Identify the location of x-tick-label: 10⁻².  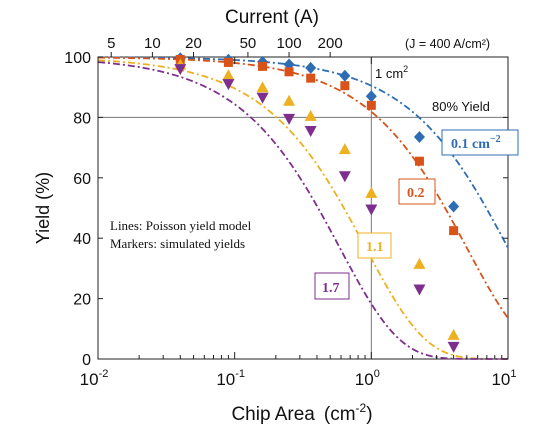
(94, 378).